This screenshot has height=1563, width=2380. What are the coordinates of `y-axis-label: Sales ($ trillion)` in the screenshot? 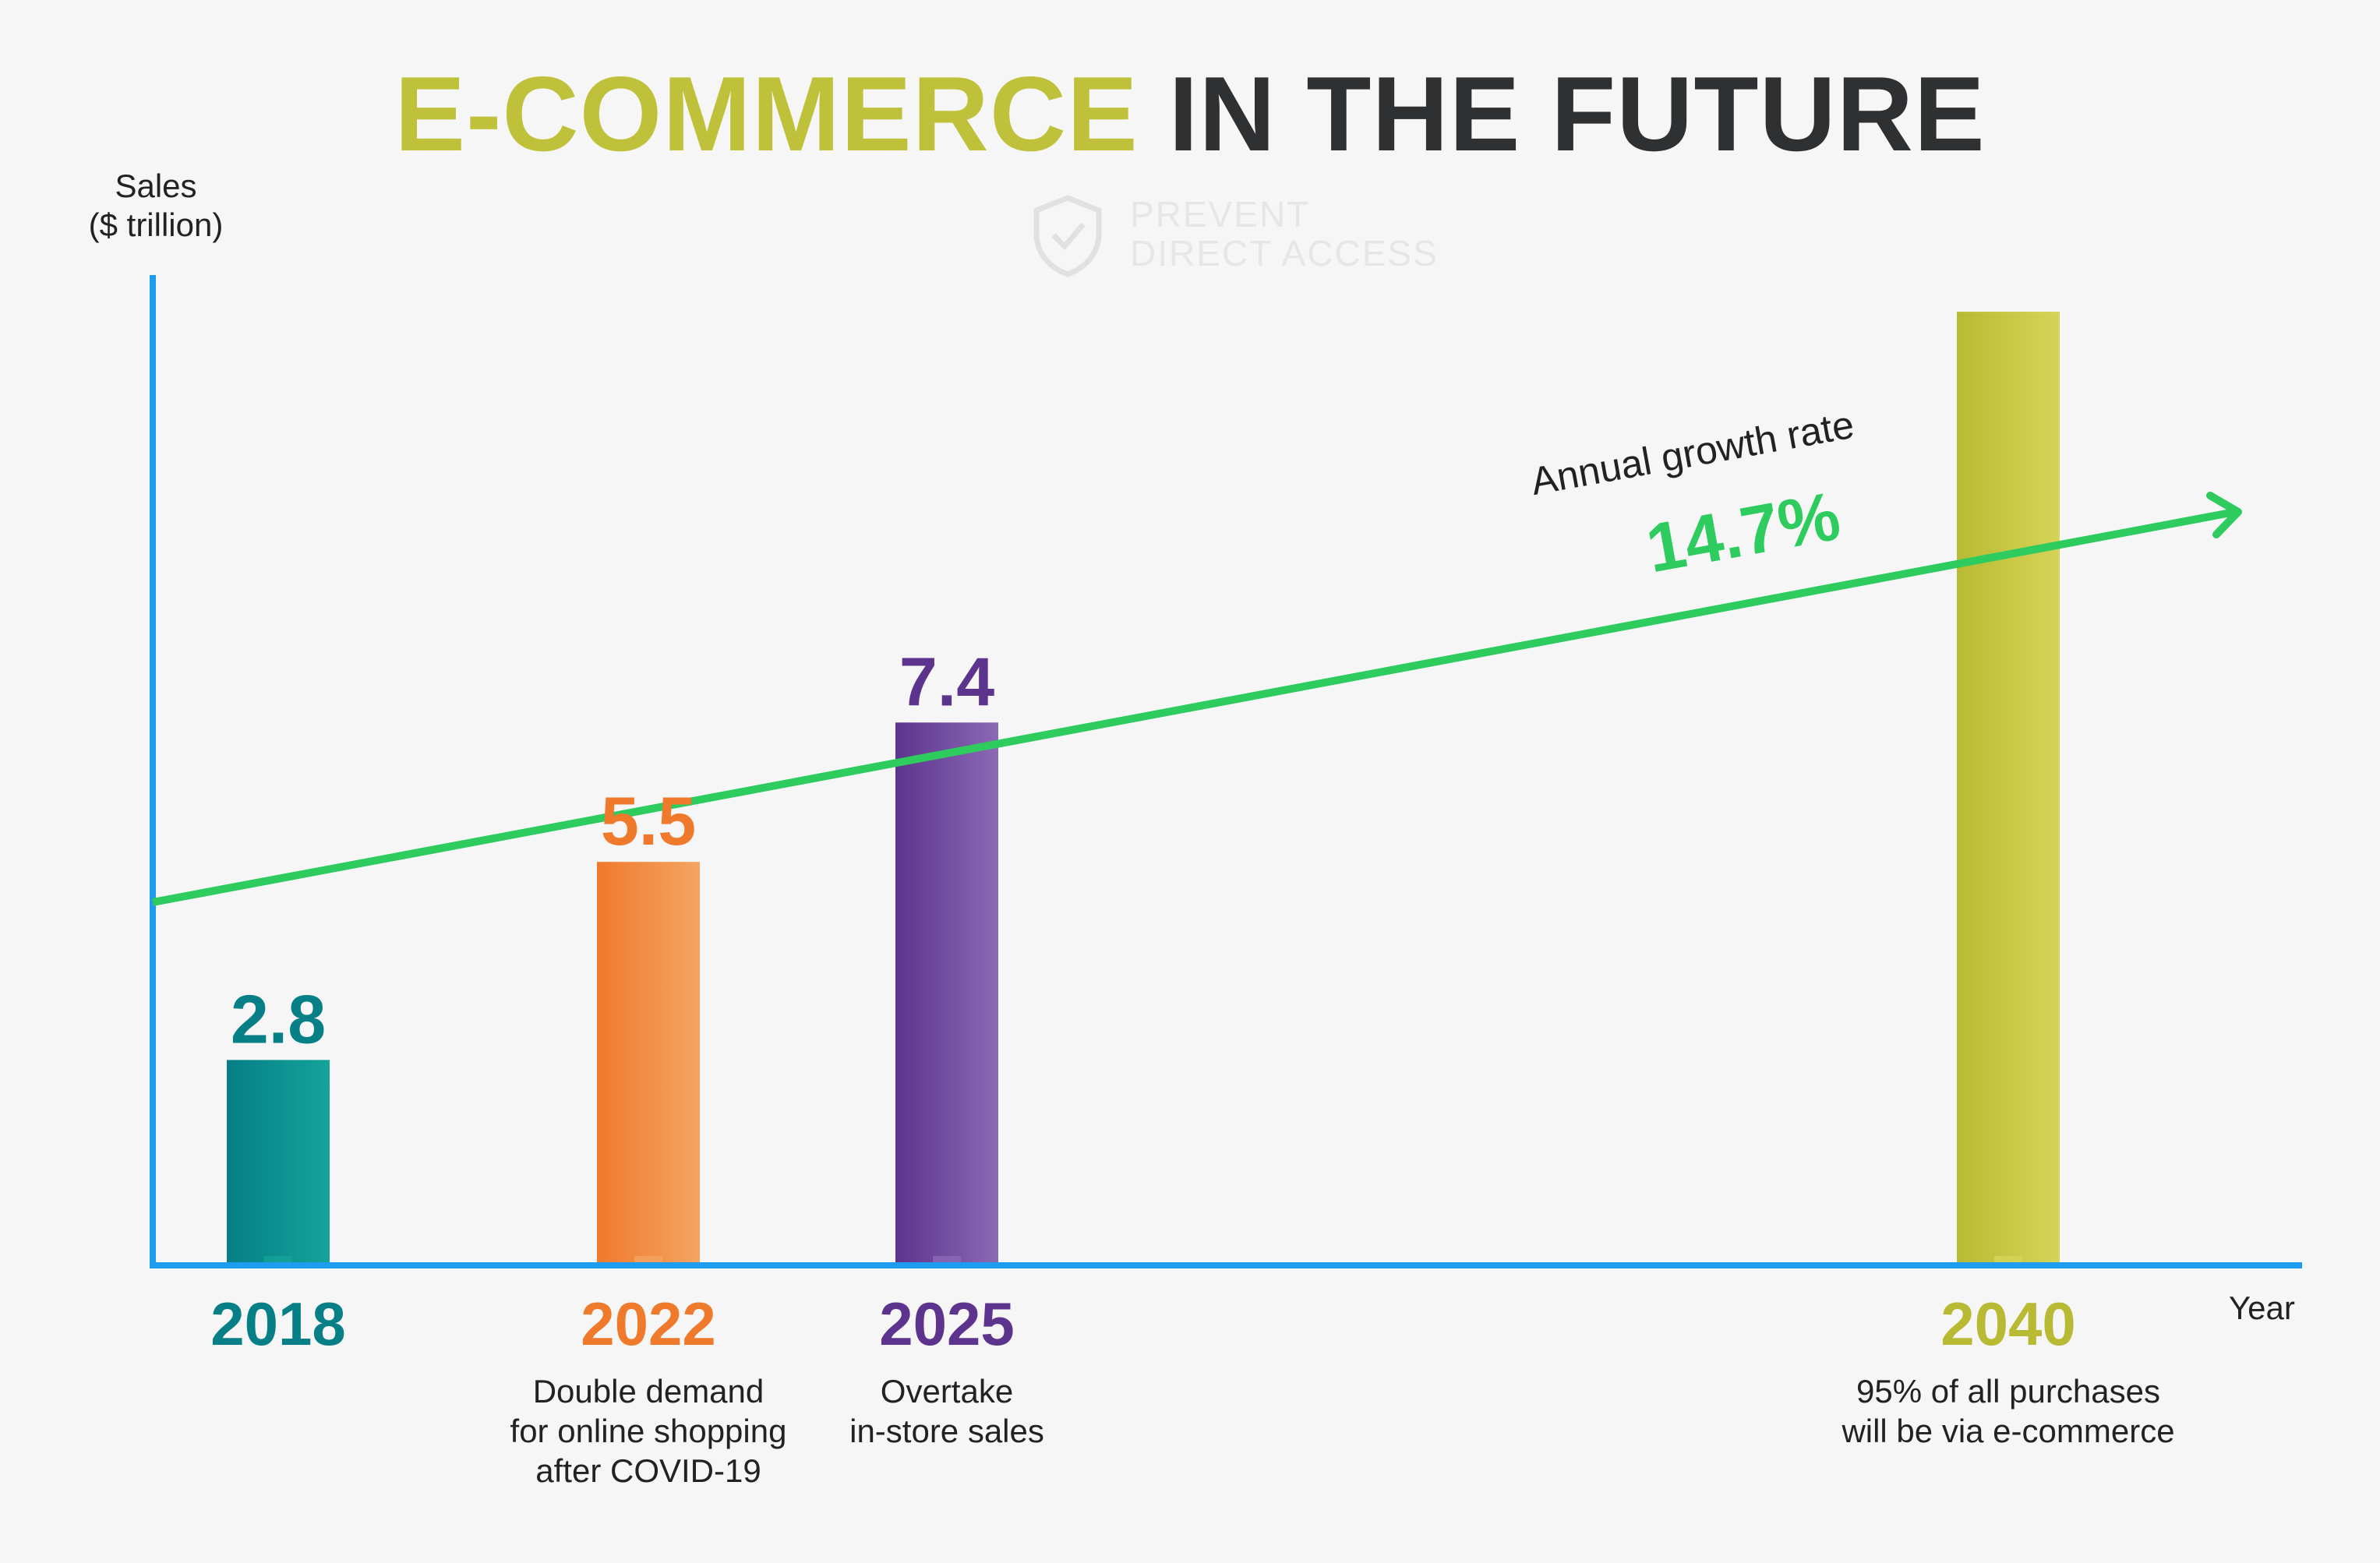 It's located at (156, 206).